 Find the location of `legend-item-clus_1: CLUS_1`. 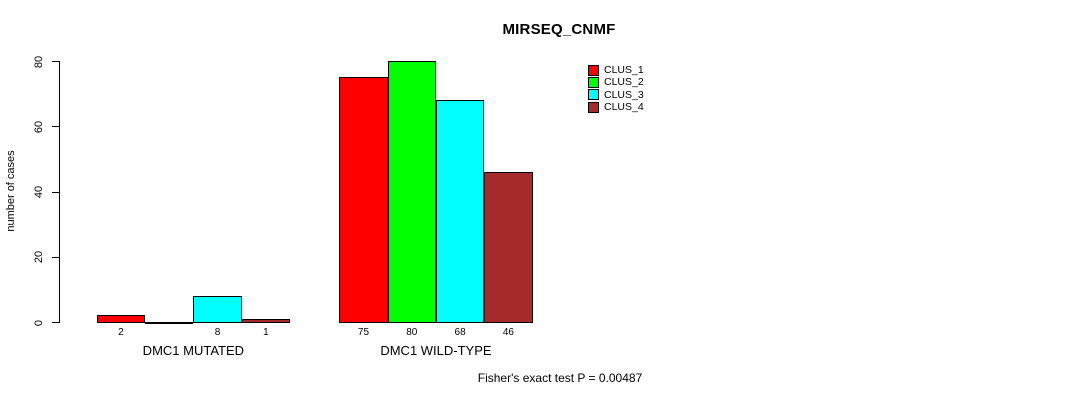

legend-item-clus_1: CLUS_1 is located at coordinates (616, 70).